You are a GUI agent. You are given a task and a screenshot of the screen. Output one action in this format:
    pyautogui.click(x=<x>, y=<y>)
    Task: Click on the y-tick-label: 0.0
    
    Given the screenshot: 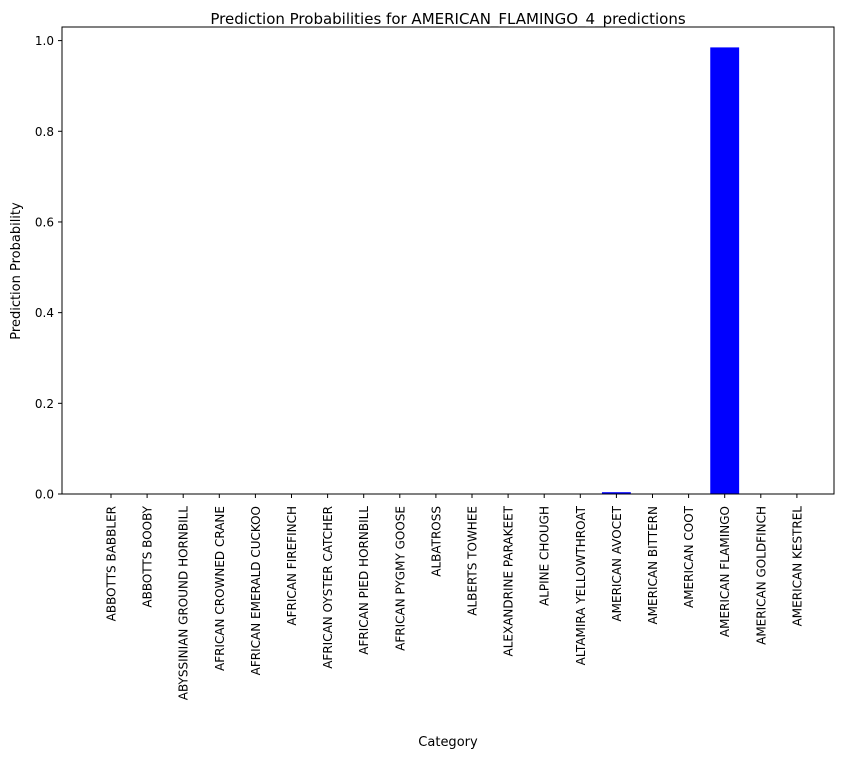 What is the action you would take?
    pyautogui.click(x=44, y=495)
    